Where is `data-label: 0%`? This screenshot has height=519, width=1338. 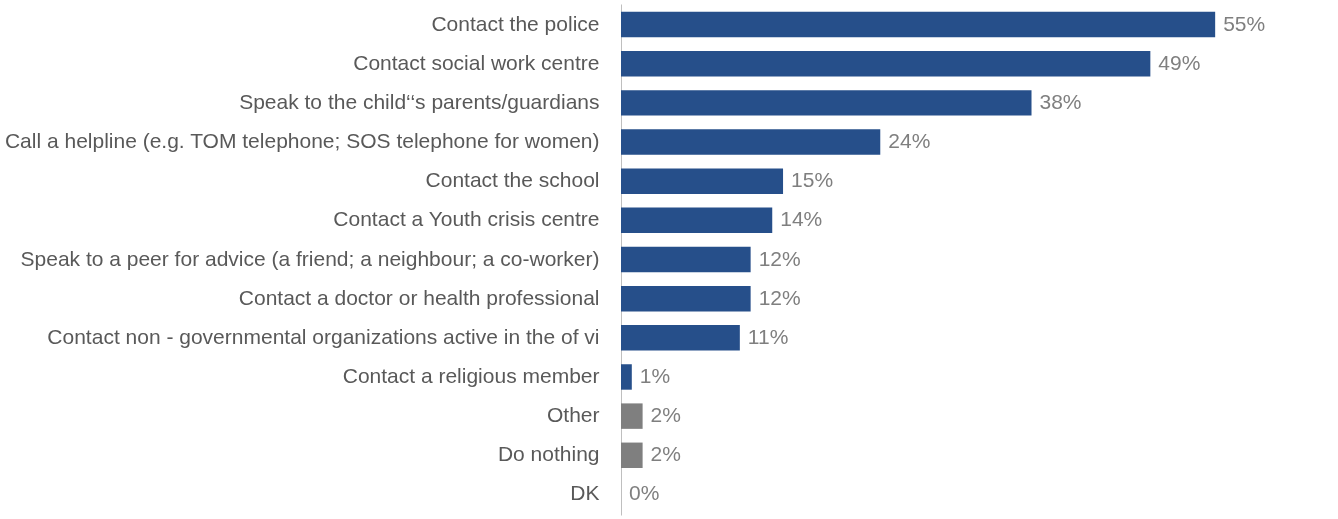 data-label: 0% is located at coordinates (644, 493).